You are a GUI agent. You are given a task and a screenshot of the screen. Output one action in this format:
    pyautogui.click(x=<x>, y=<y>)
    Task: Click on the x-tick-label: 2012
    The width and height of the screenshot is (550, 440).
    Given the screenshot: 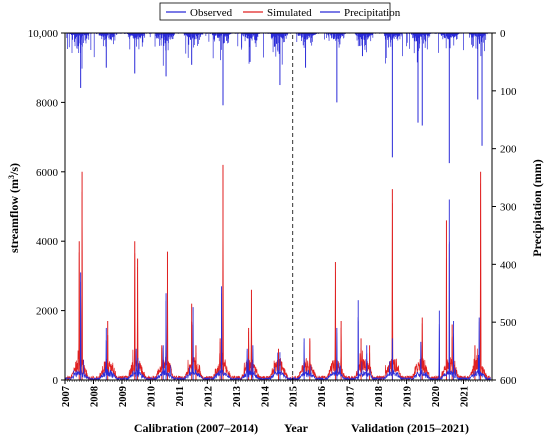 What is the action you would take?
    pyautogui.click(x=208, y=396)
    